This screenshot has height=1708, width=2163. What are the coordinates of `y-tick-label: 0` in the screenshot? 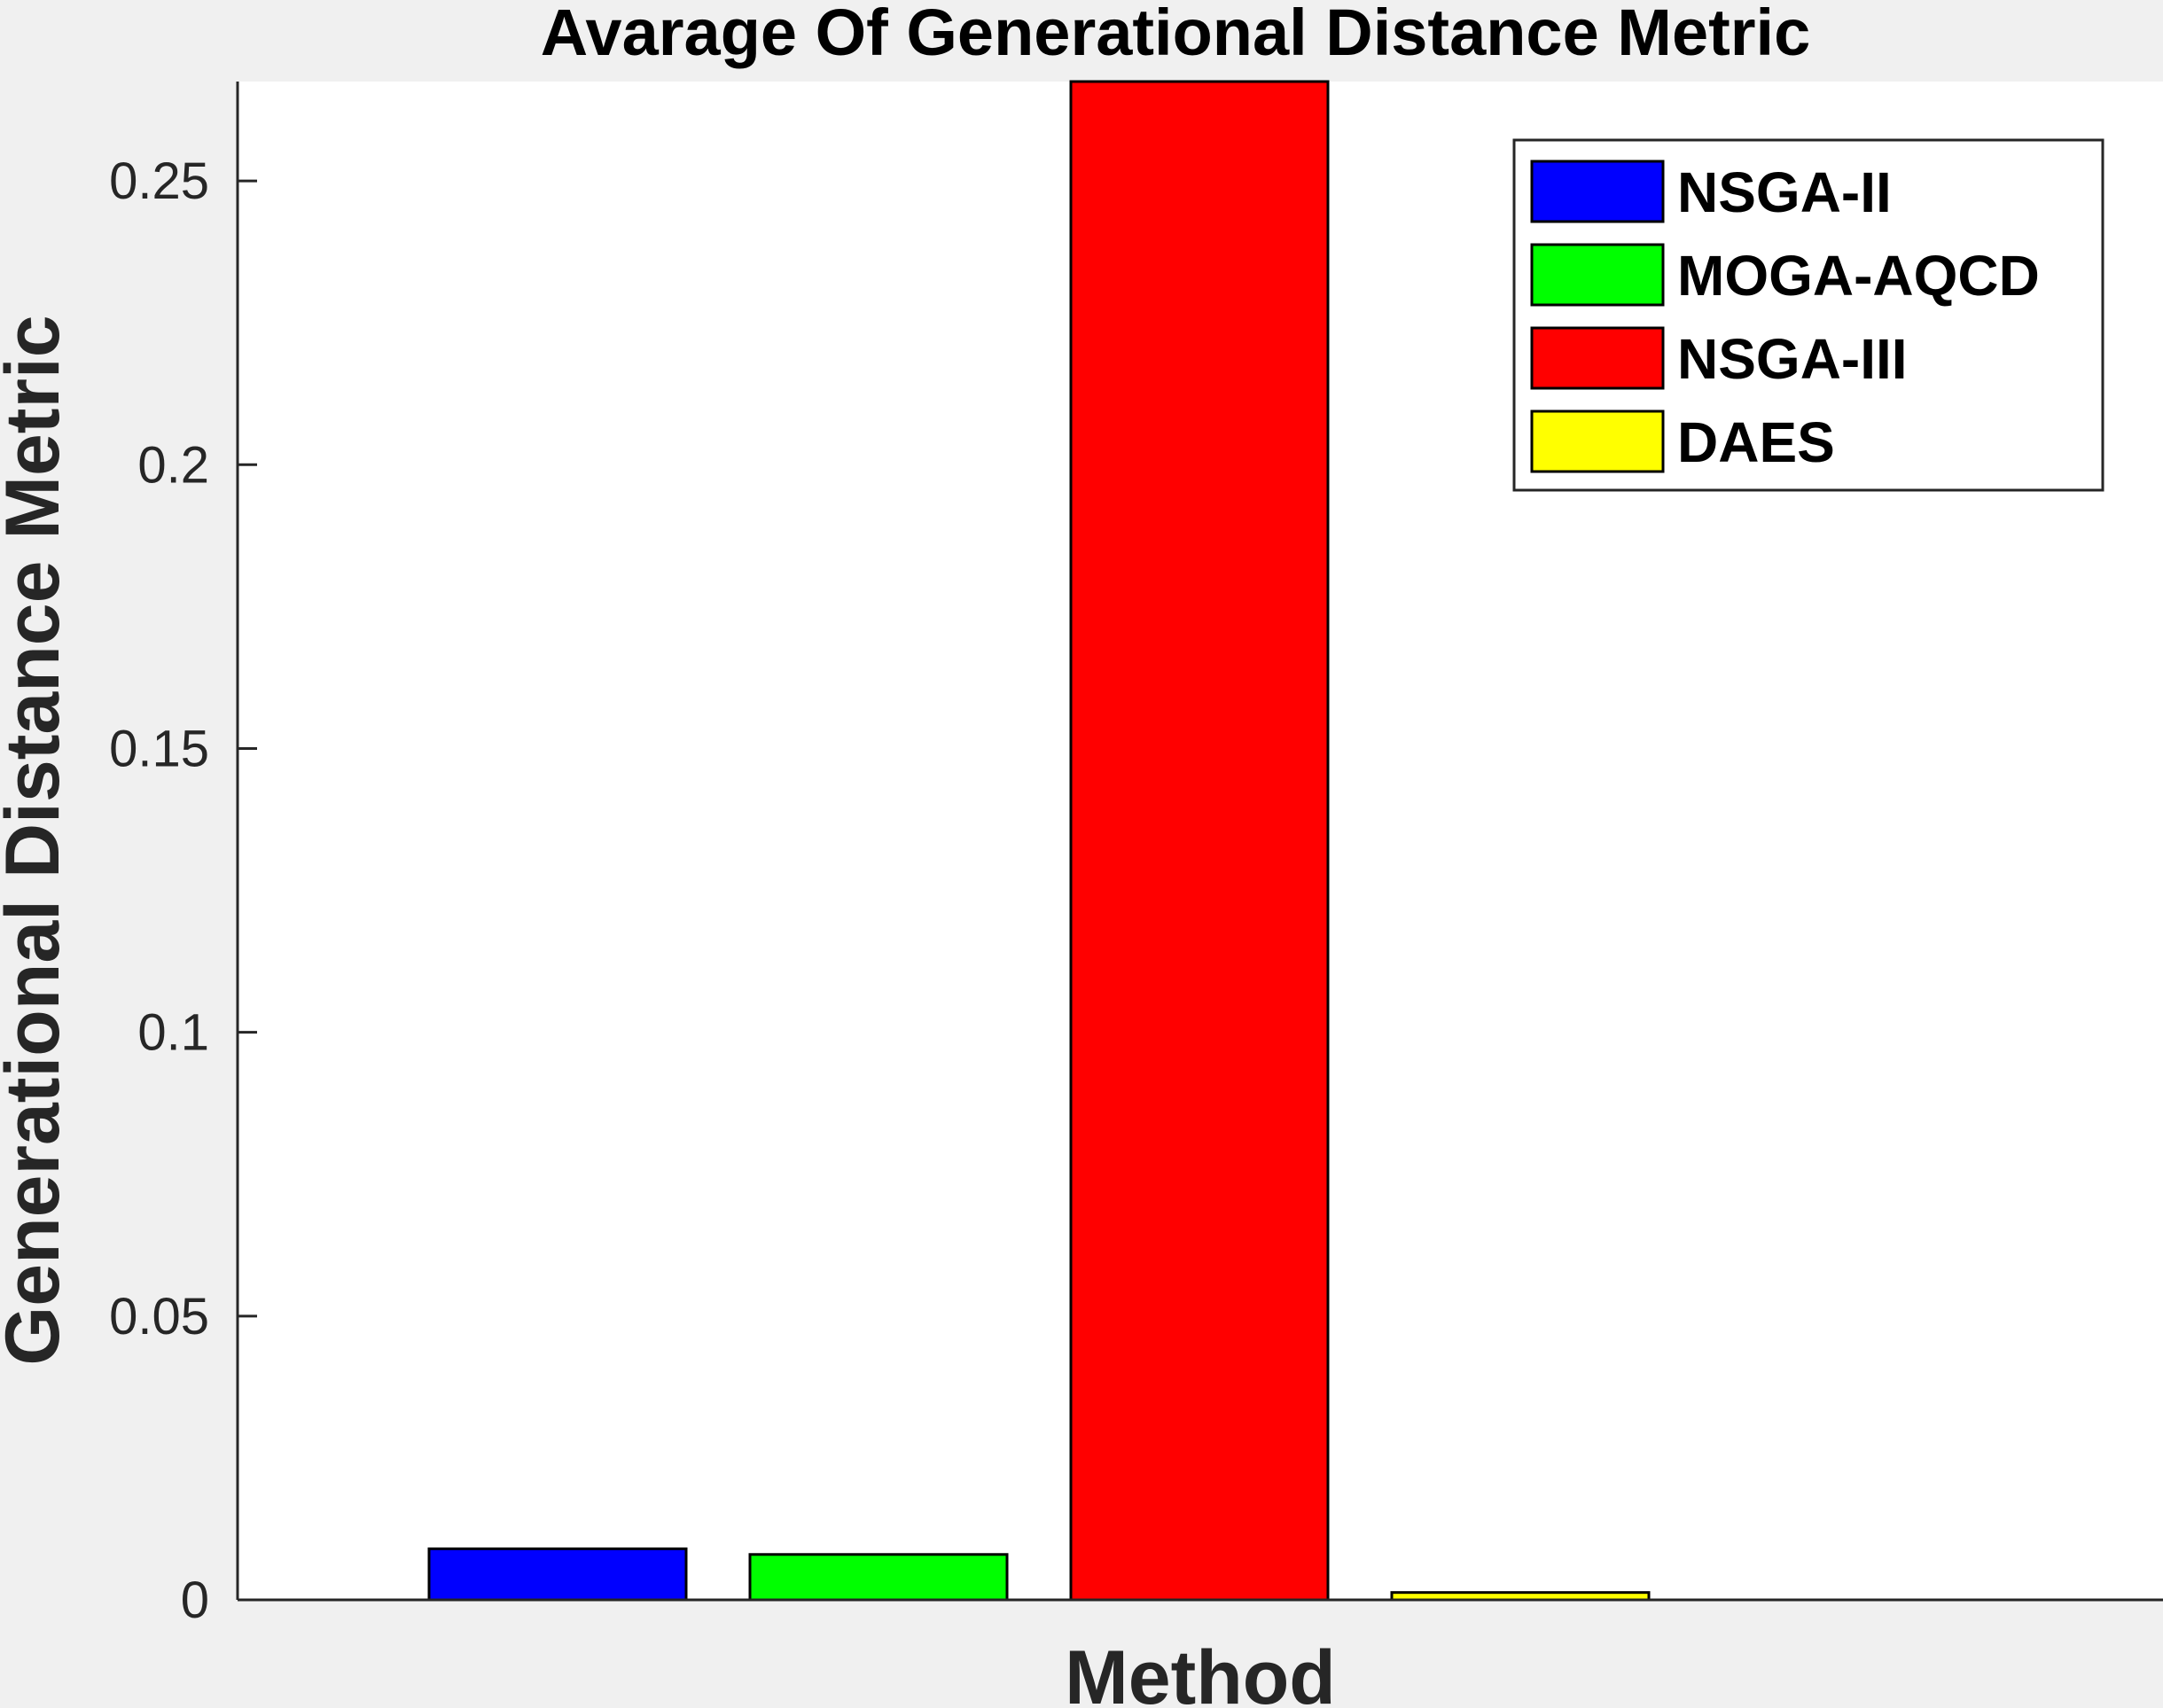 It's located at (195, 1601).